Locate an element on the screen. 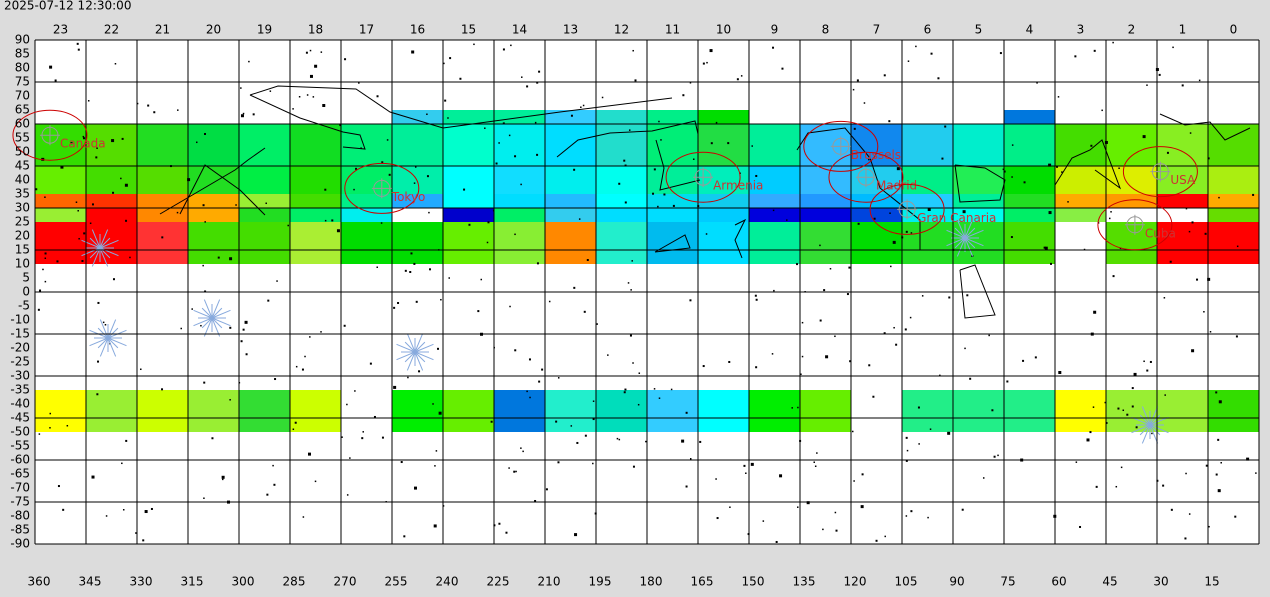 Image resolution: width=1270 pixels, height=597 pixels. dec-label: 65 is located at coordinates (22, 110).